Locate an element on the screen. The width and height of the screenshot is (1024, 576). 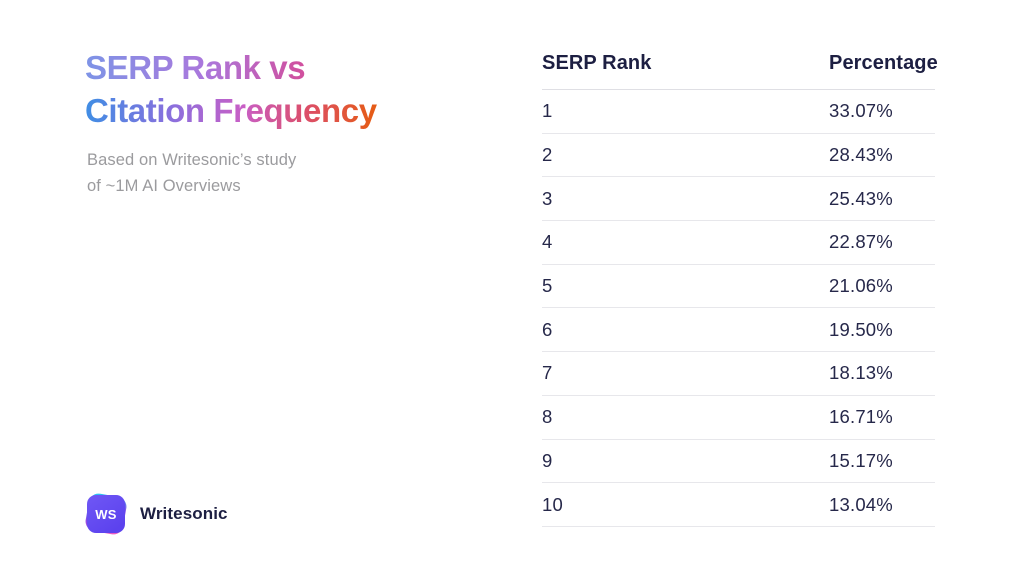
writesonic-logo: WS Writesonic is located at coordinates (155, 514).